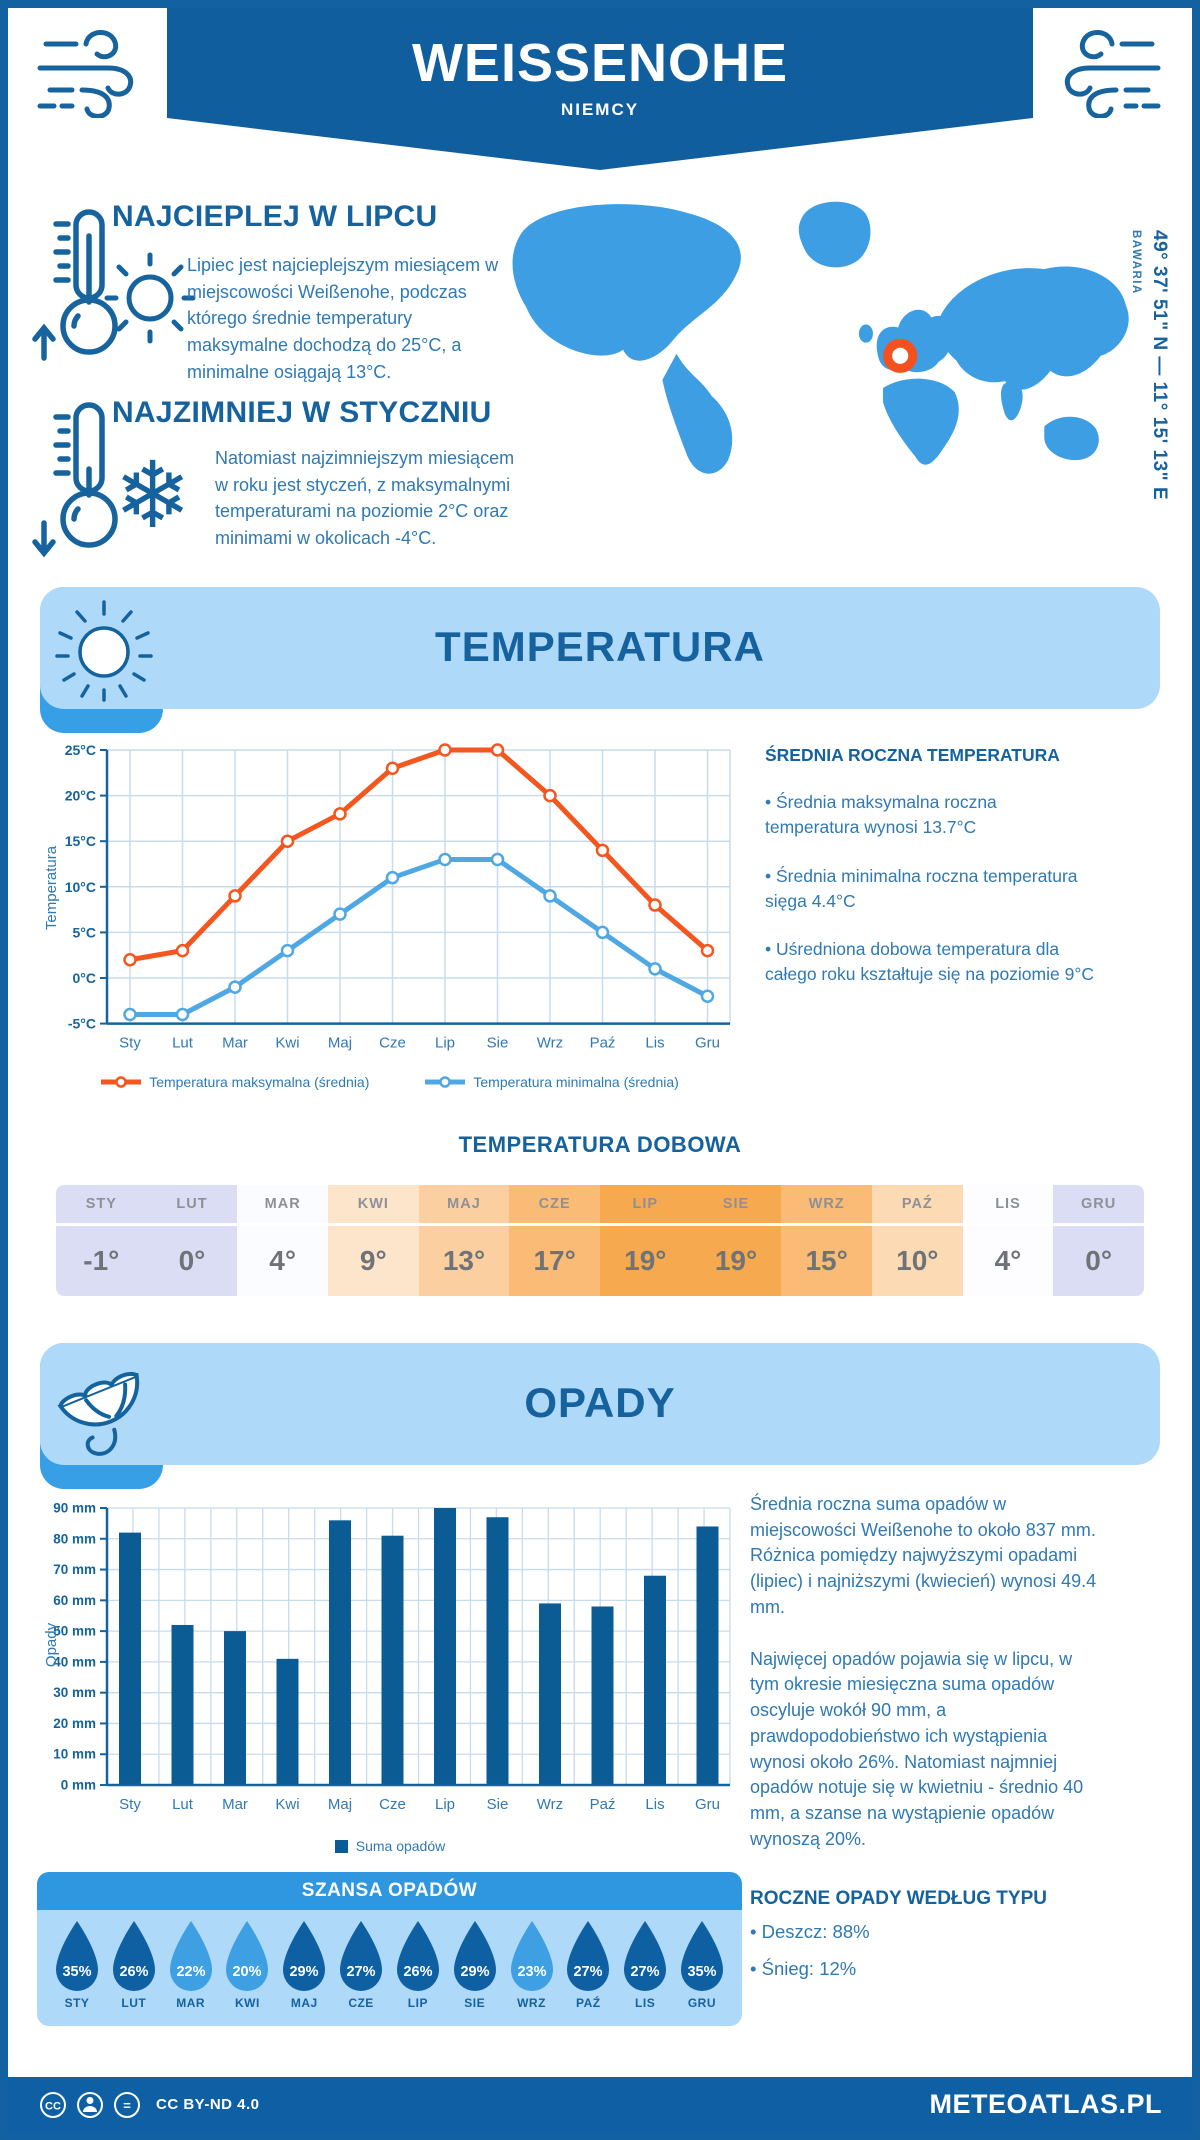  I want to click on daily-temperature-cell: GRU 0°, so click(1098, 1240).